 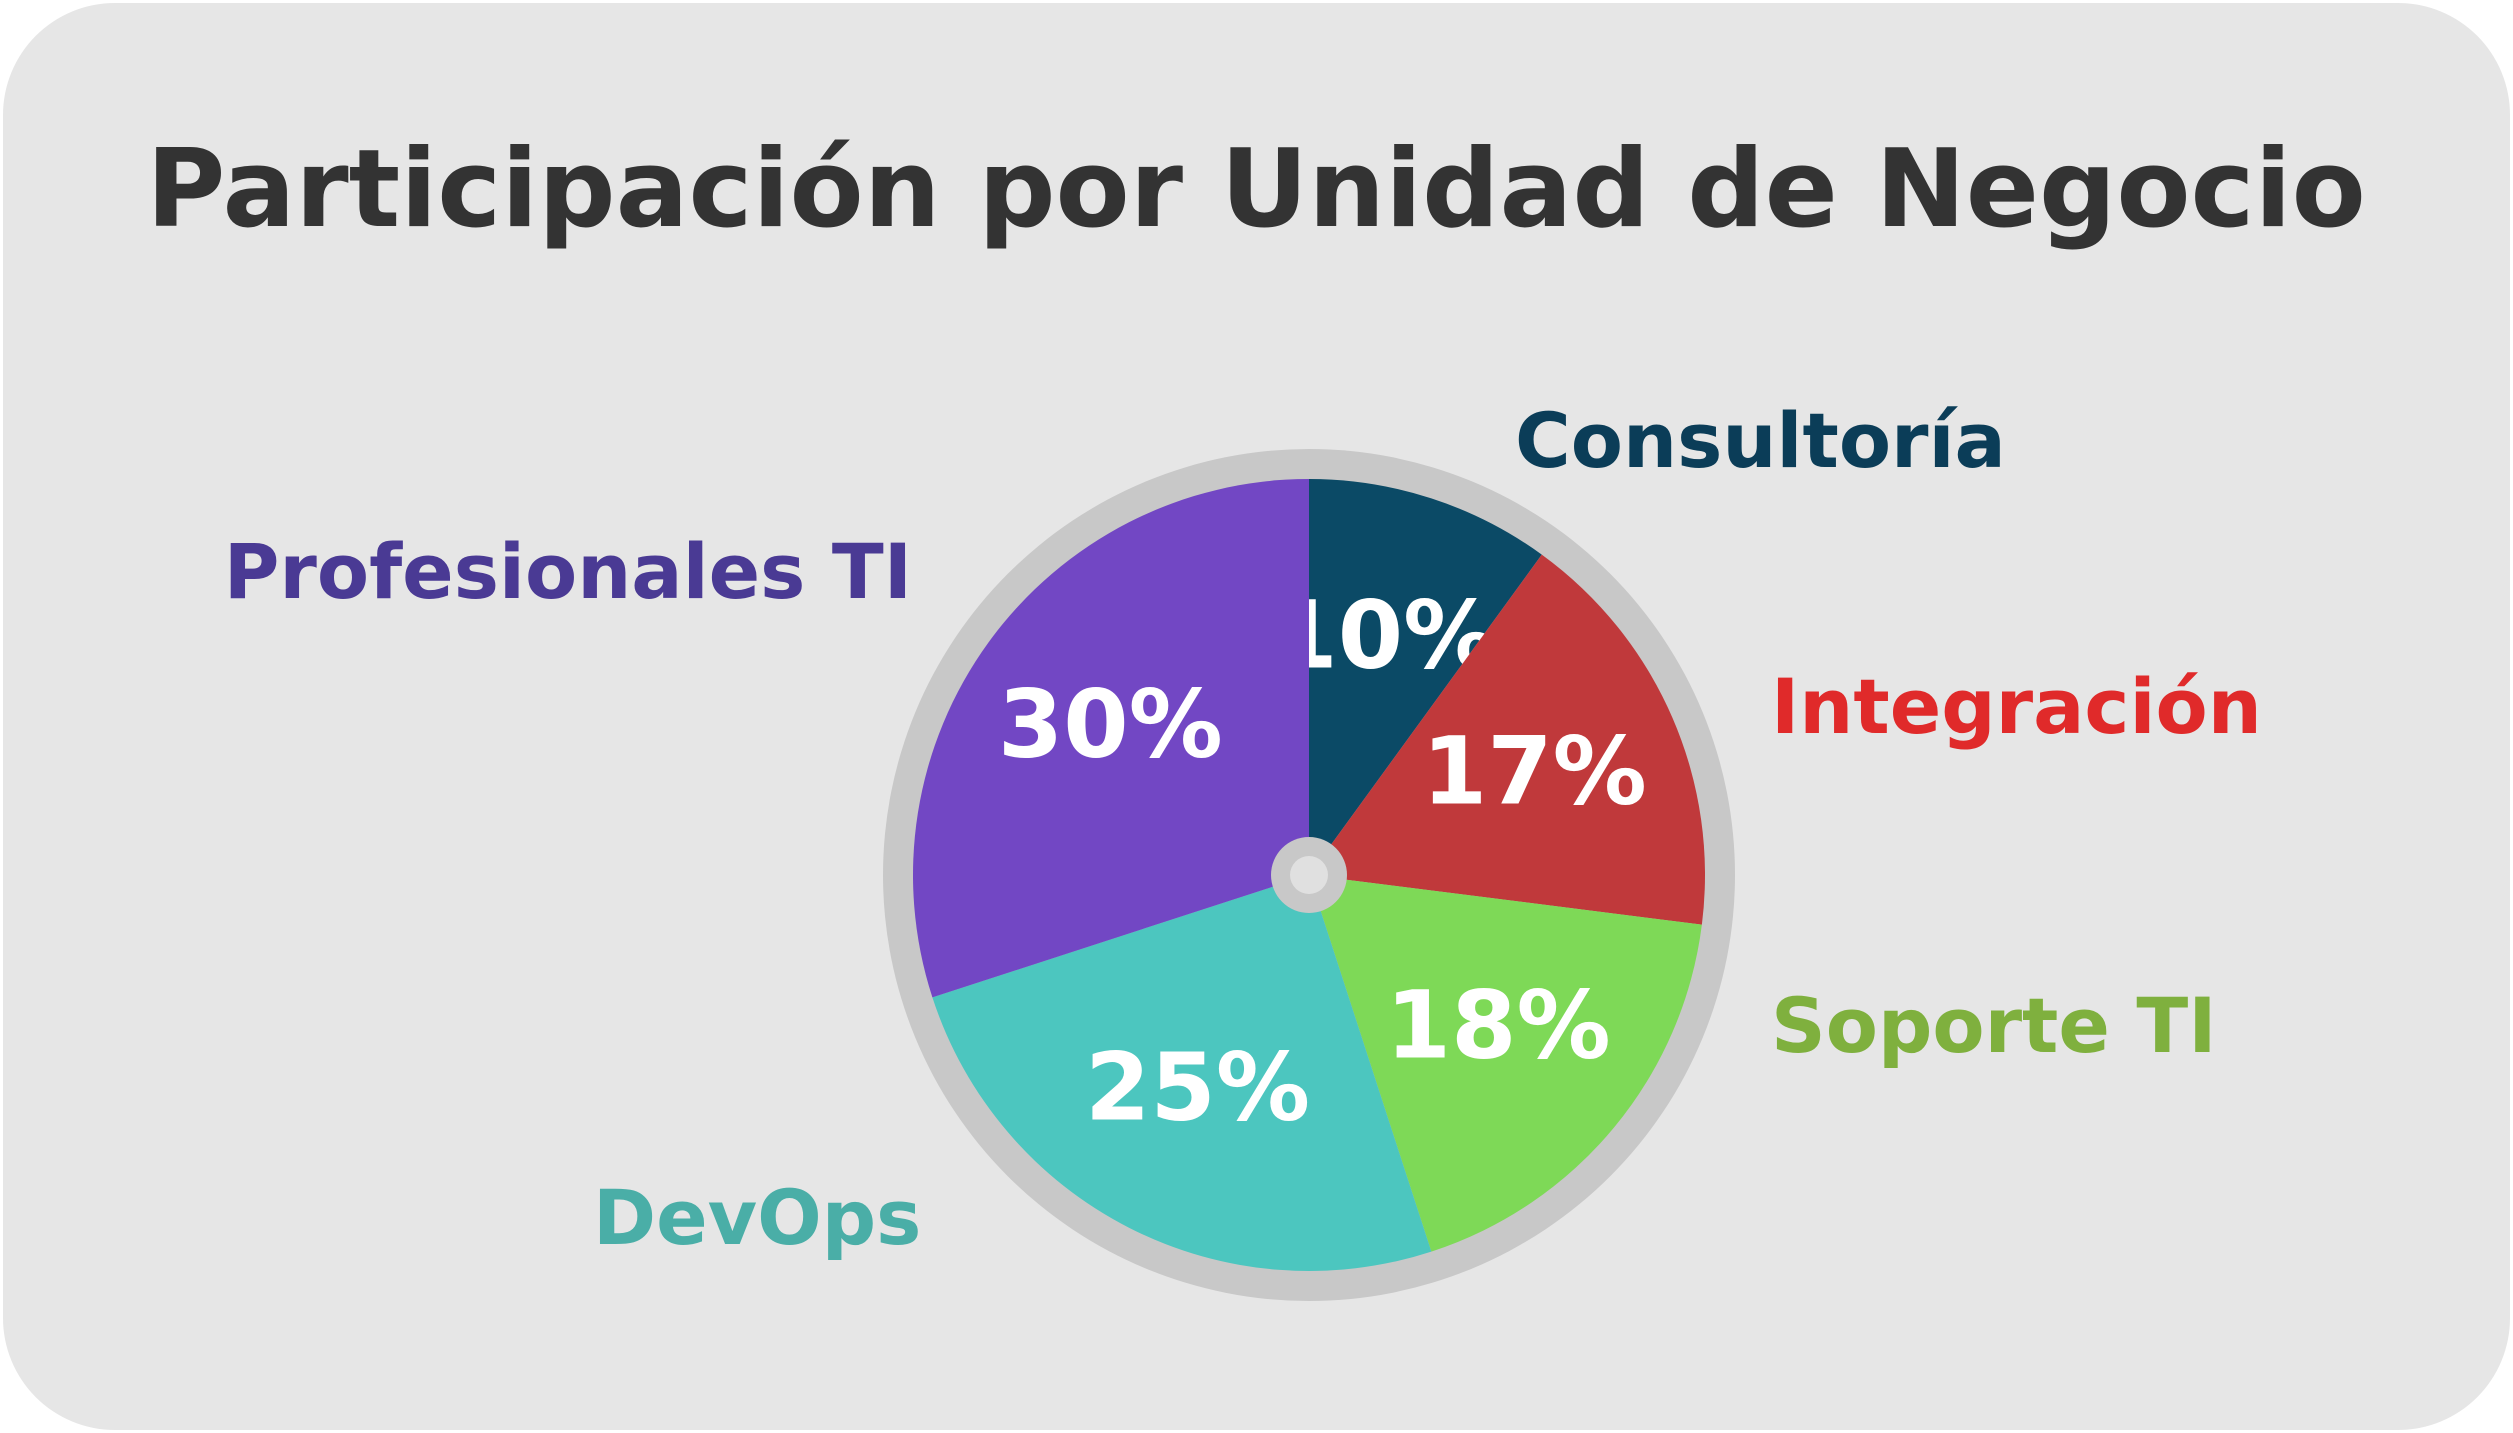 What do you see at coordinates (757, 1217) in the screenshot?
I see `category-label: DevOps` at bounding box center [757, 1217].